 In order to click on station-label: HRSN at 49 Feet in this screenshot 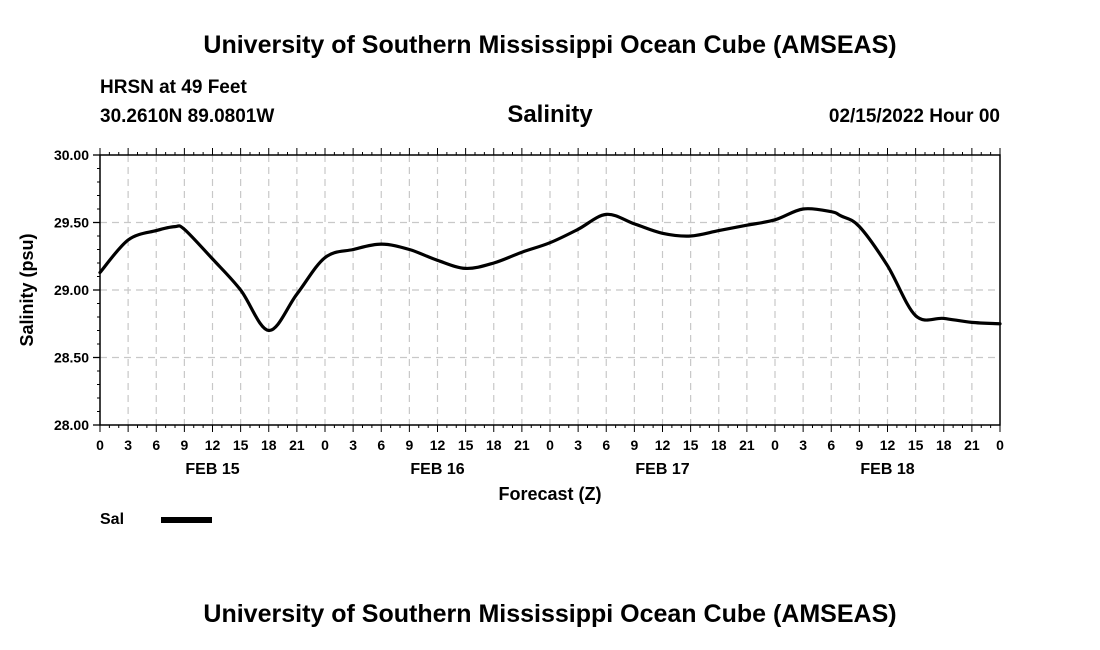, I will do `click(173, 87)`.